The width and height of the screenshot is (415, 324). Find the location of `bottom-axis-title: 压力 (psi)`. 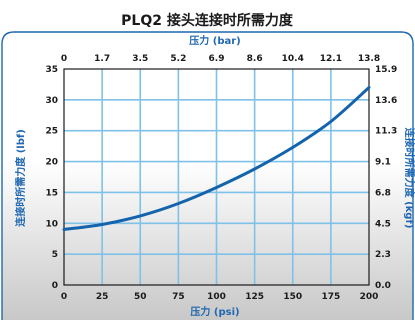

bottom-axis-title: 压力 (psi) is located at coordinates (214, 311).